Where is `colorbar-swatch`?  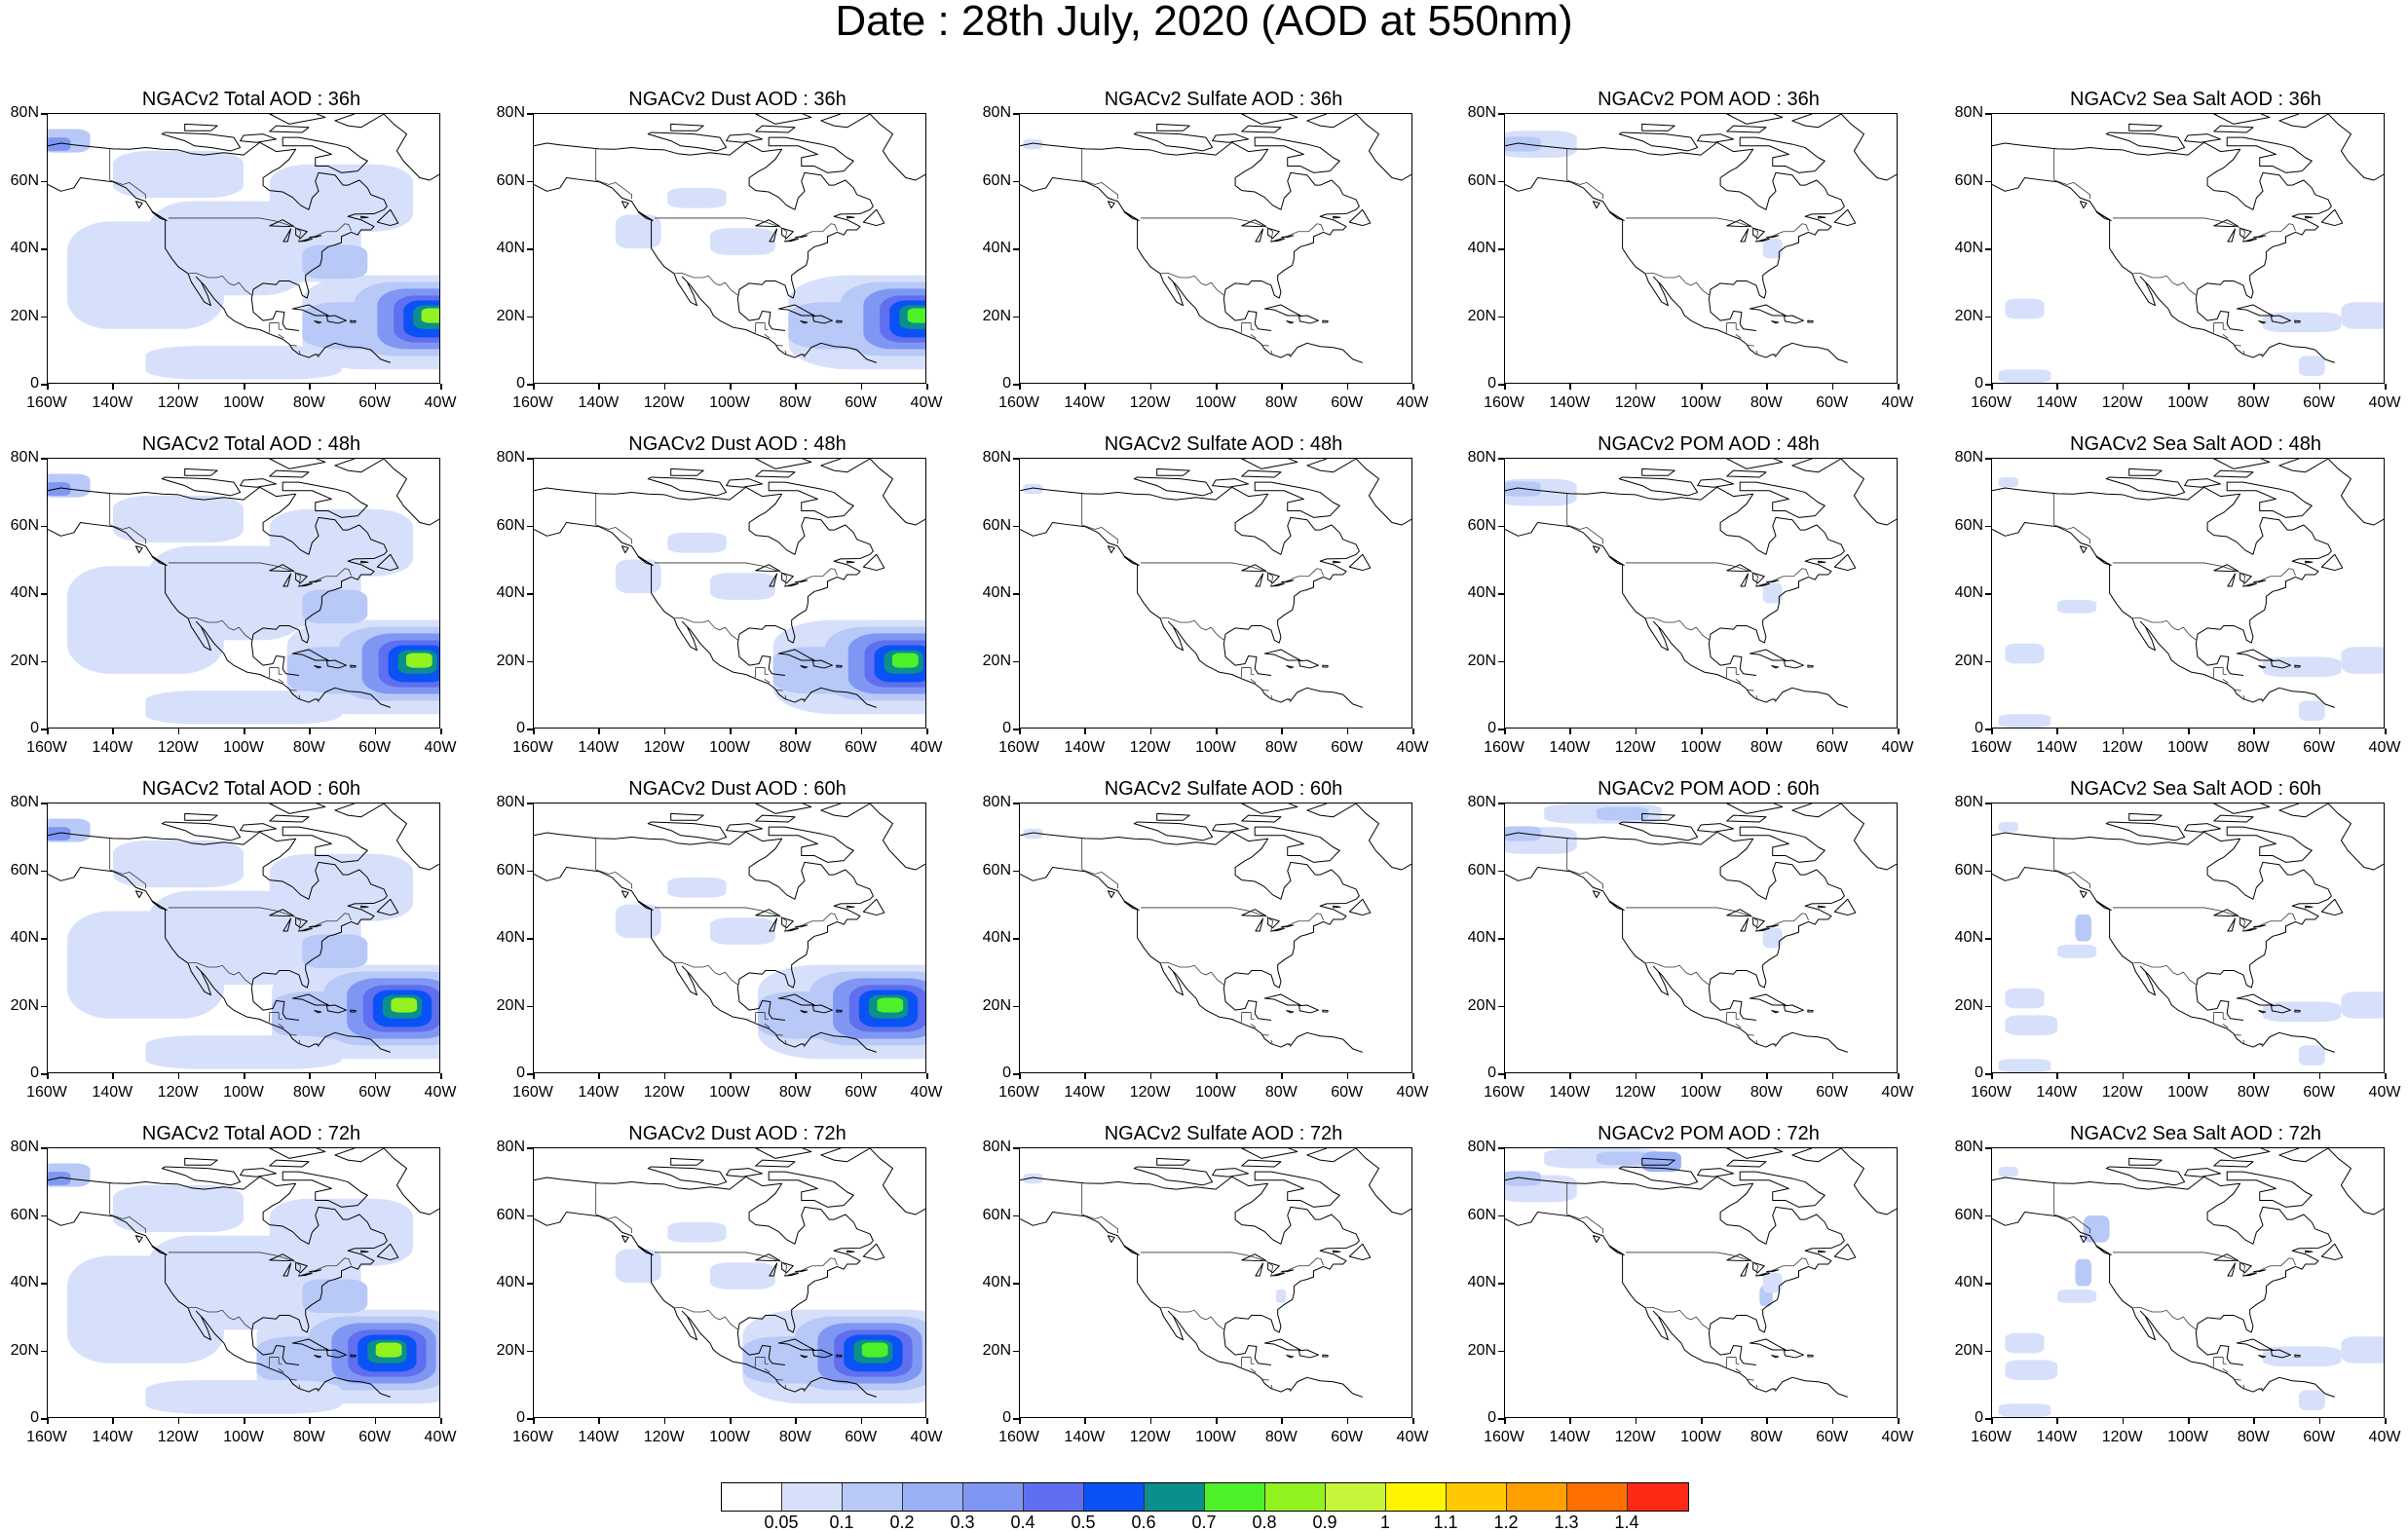
colorbar-swatch is located at coordinates (1537, 1497).